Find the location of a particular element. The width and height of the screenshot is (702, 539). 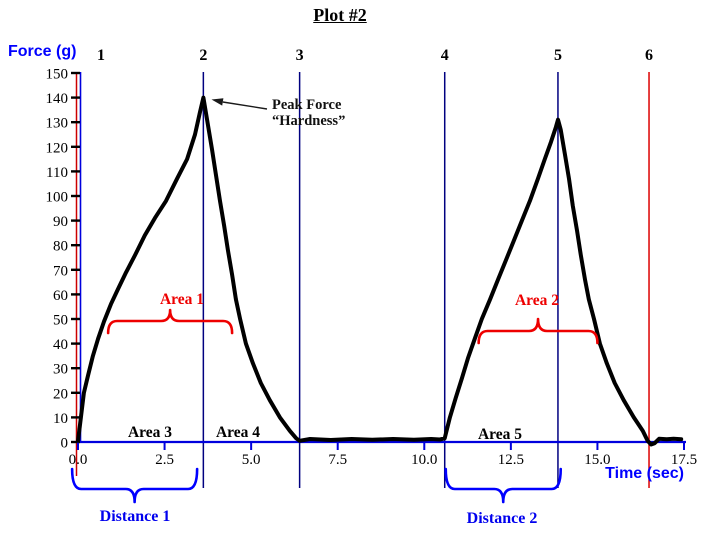

peak-force-annotation-line2: “Hardness” is located at coordinates (309, 121).